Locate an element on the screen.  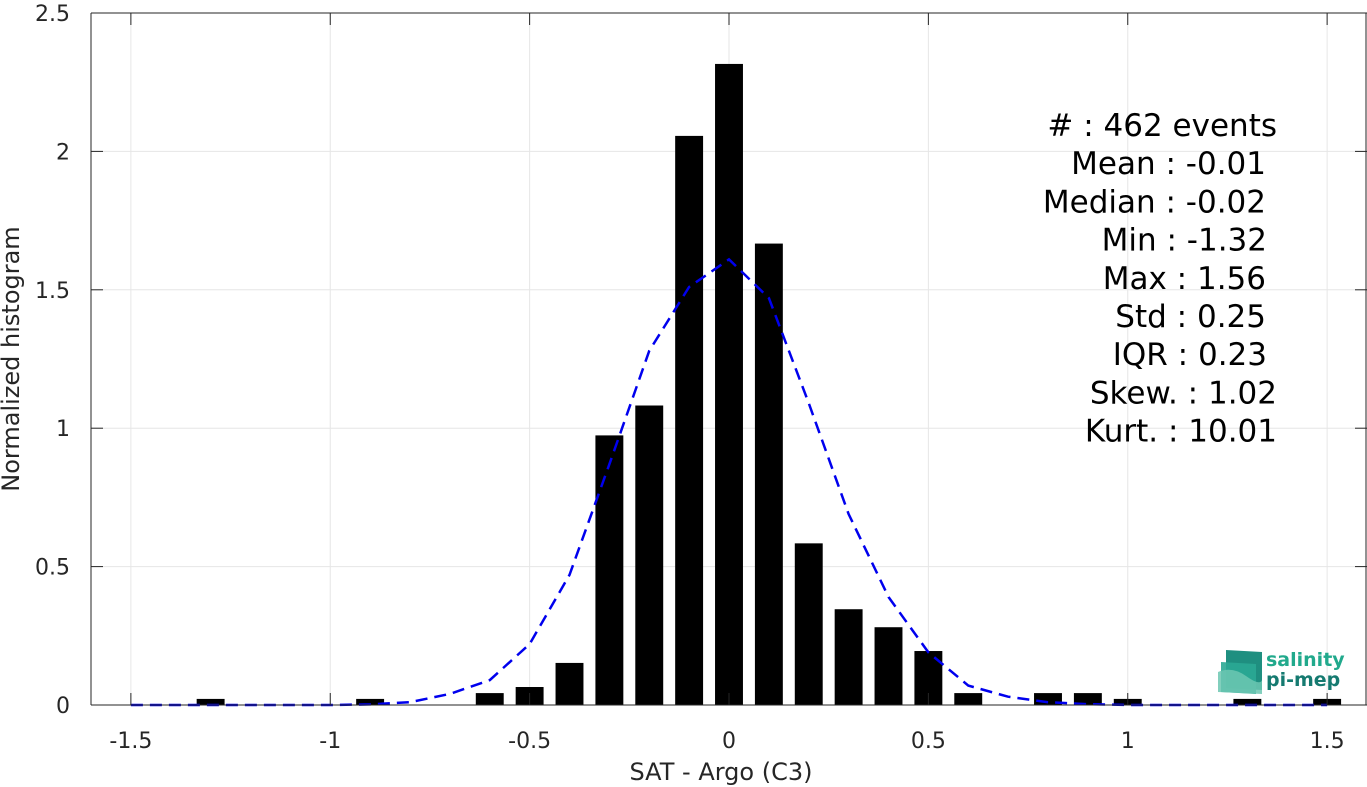
stat-line: IQR : 0.23 is located at coordinates (1190, 355).